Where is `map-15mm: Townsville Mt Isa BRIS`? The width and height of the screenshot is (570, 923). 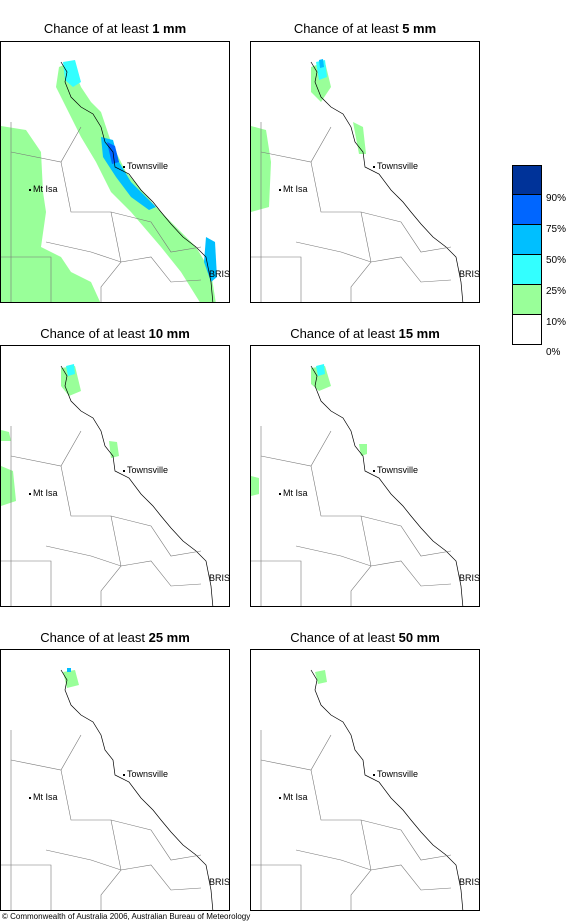 map-15mm: Townsville Mt Isa BRIS is located at coordinates (365, 476).